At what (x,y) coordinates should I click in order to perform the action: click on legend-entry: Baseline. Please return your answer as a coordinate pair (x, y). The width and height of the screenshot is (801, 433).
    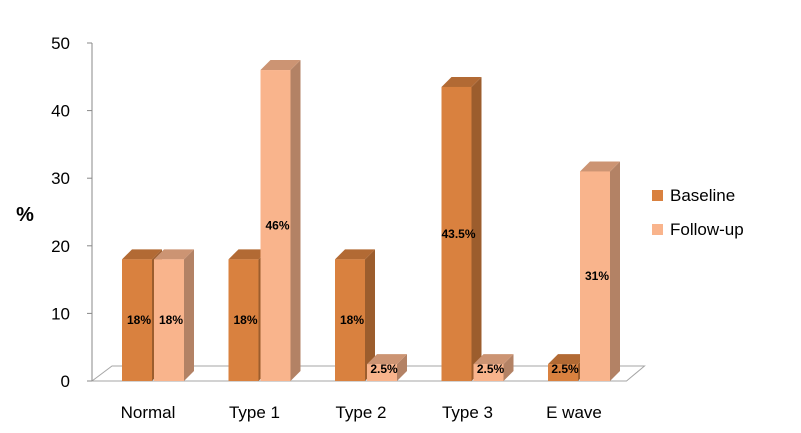
    Looking at the image, I should click on (702, 195).